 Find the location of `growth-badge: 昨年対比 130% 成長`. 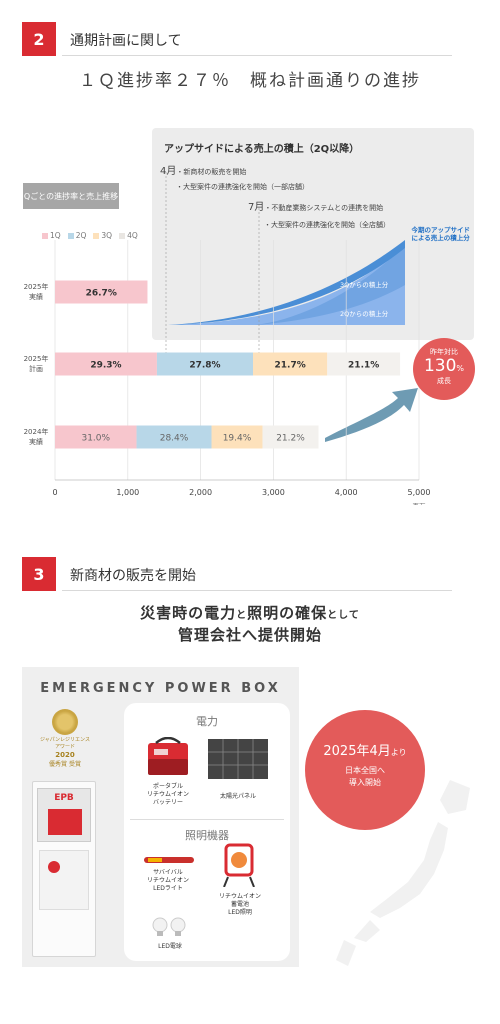

growth-badge: 昨年対比 130% 成長 is located at coordinates (444, 369).